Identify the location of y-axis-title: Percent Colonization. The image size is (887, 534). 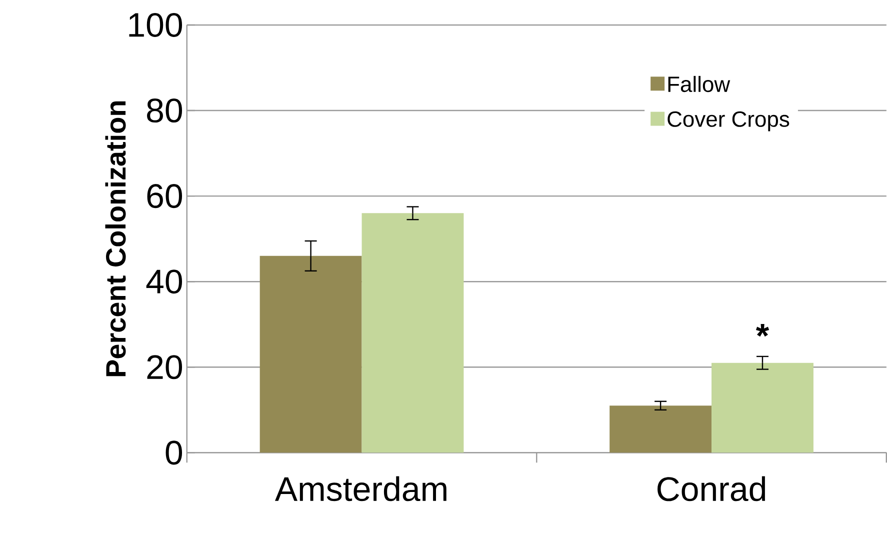
(115, 239).